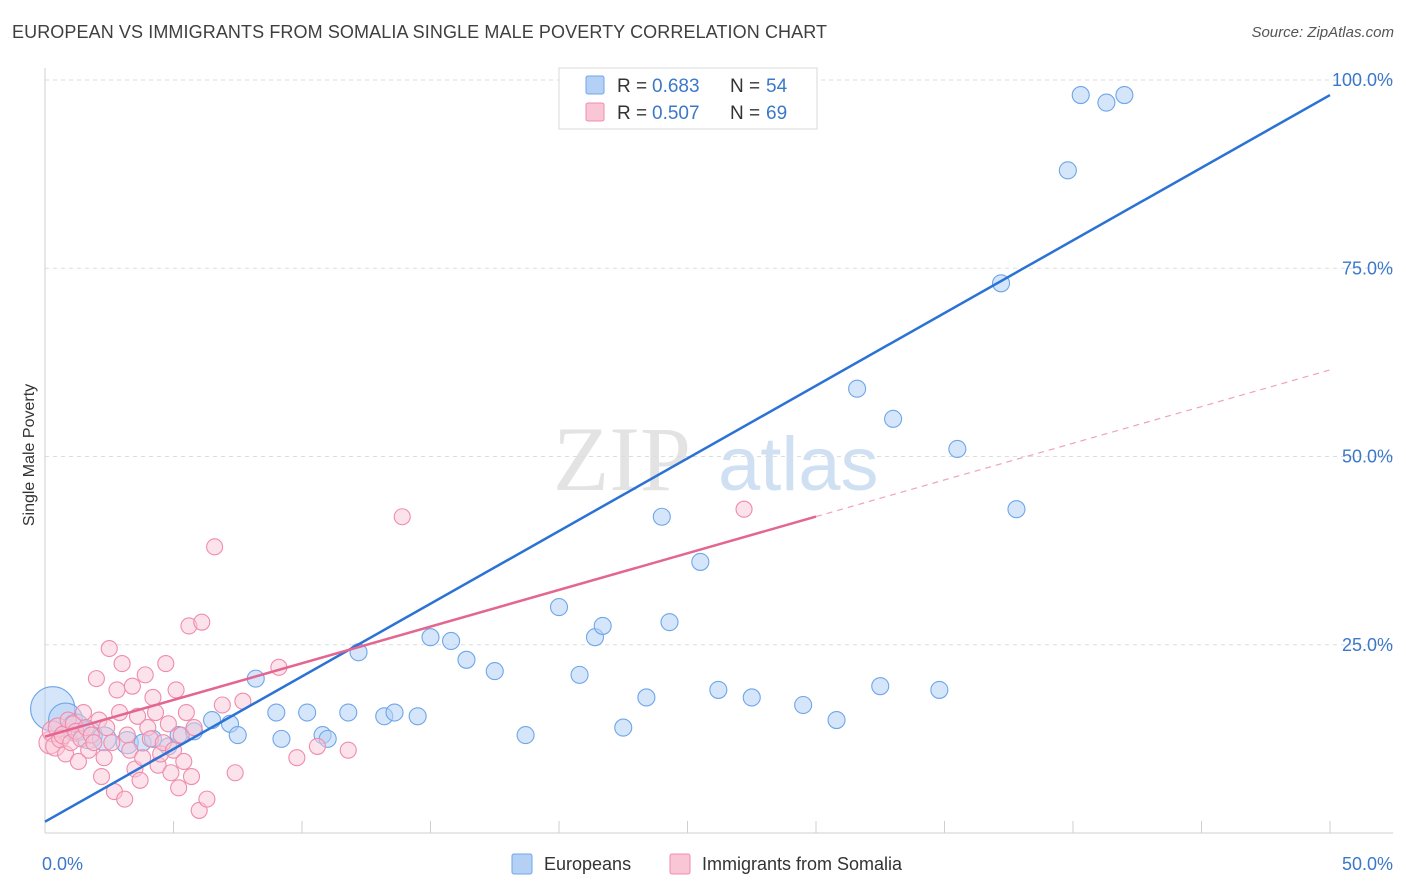 Image resolution: width=1406 pixels, height=892 pixels. What do you see at coordinates (1367, 864) in the screenshot?
I see `x-tick-label: 50.0%` at bounding box center [1367, 864].